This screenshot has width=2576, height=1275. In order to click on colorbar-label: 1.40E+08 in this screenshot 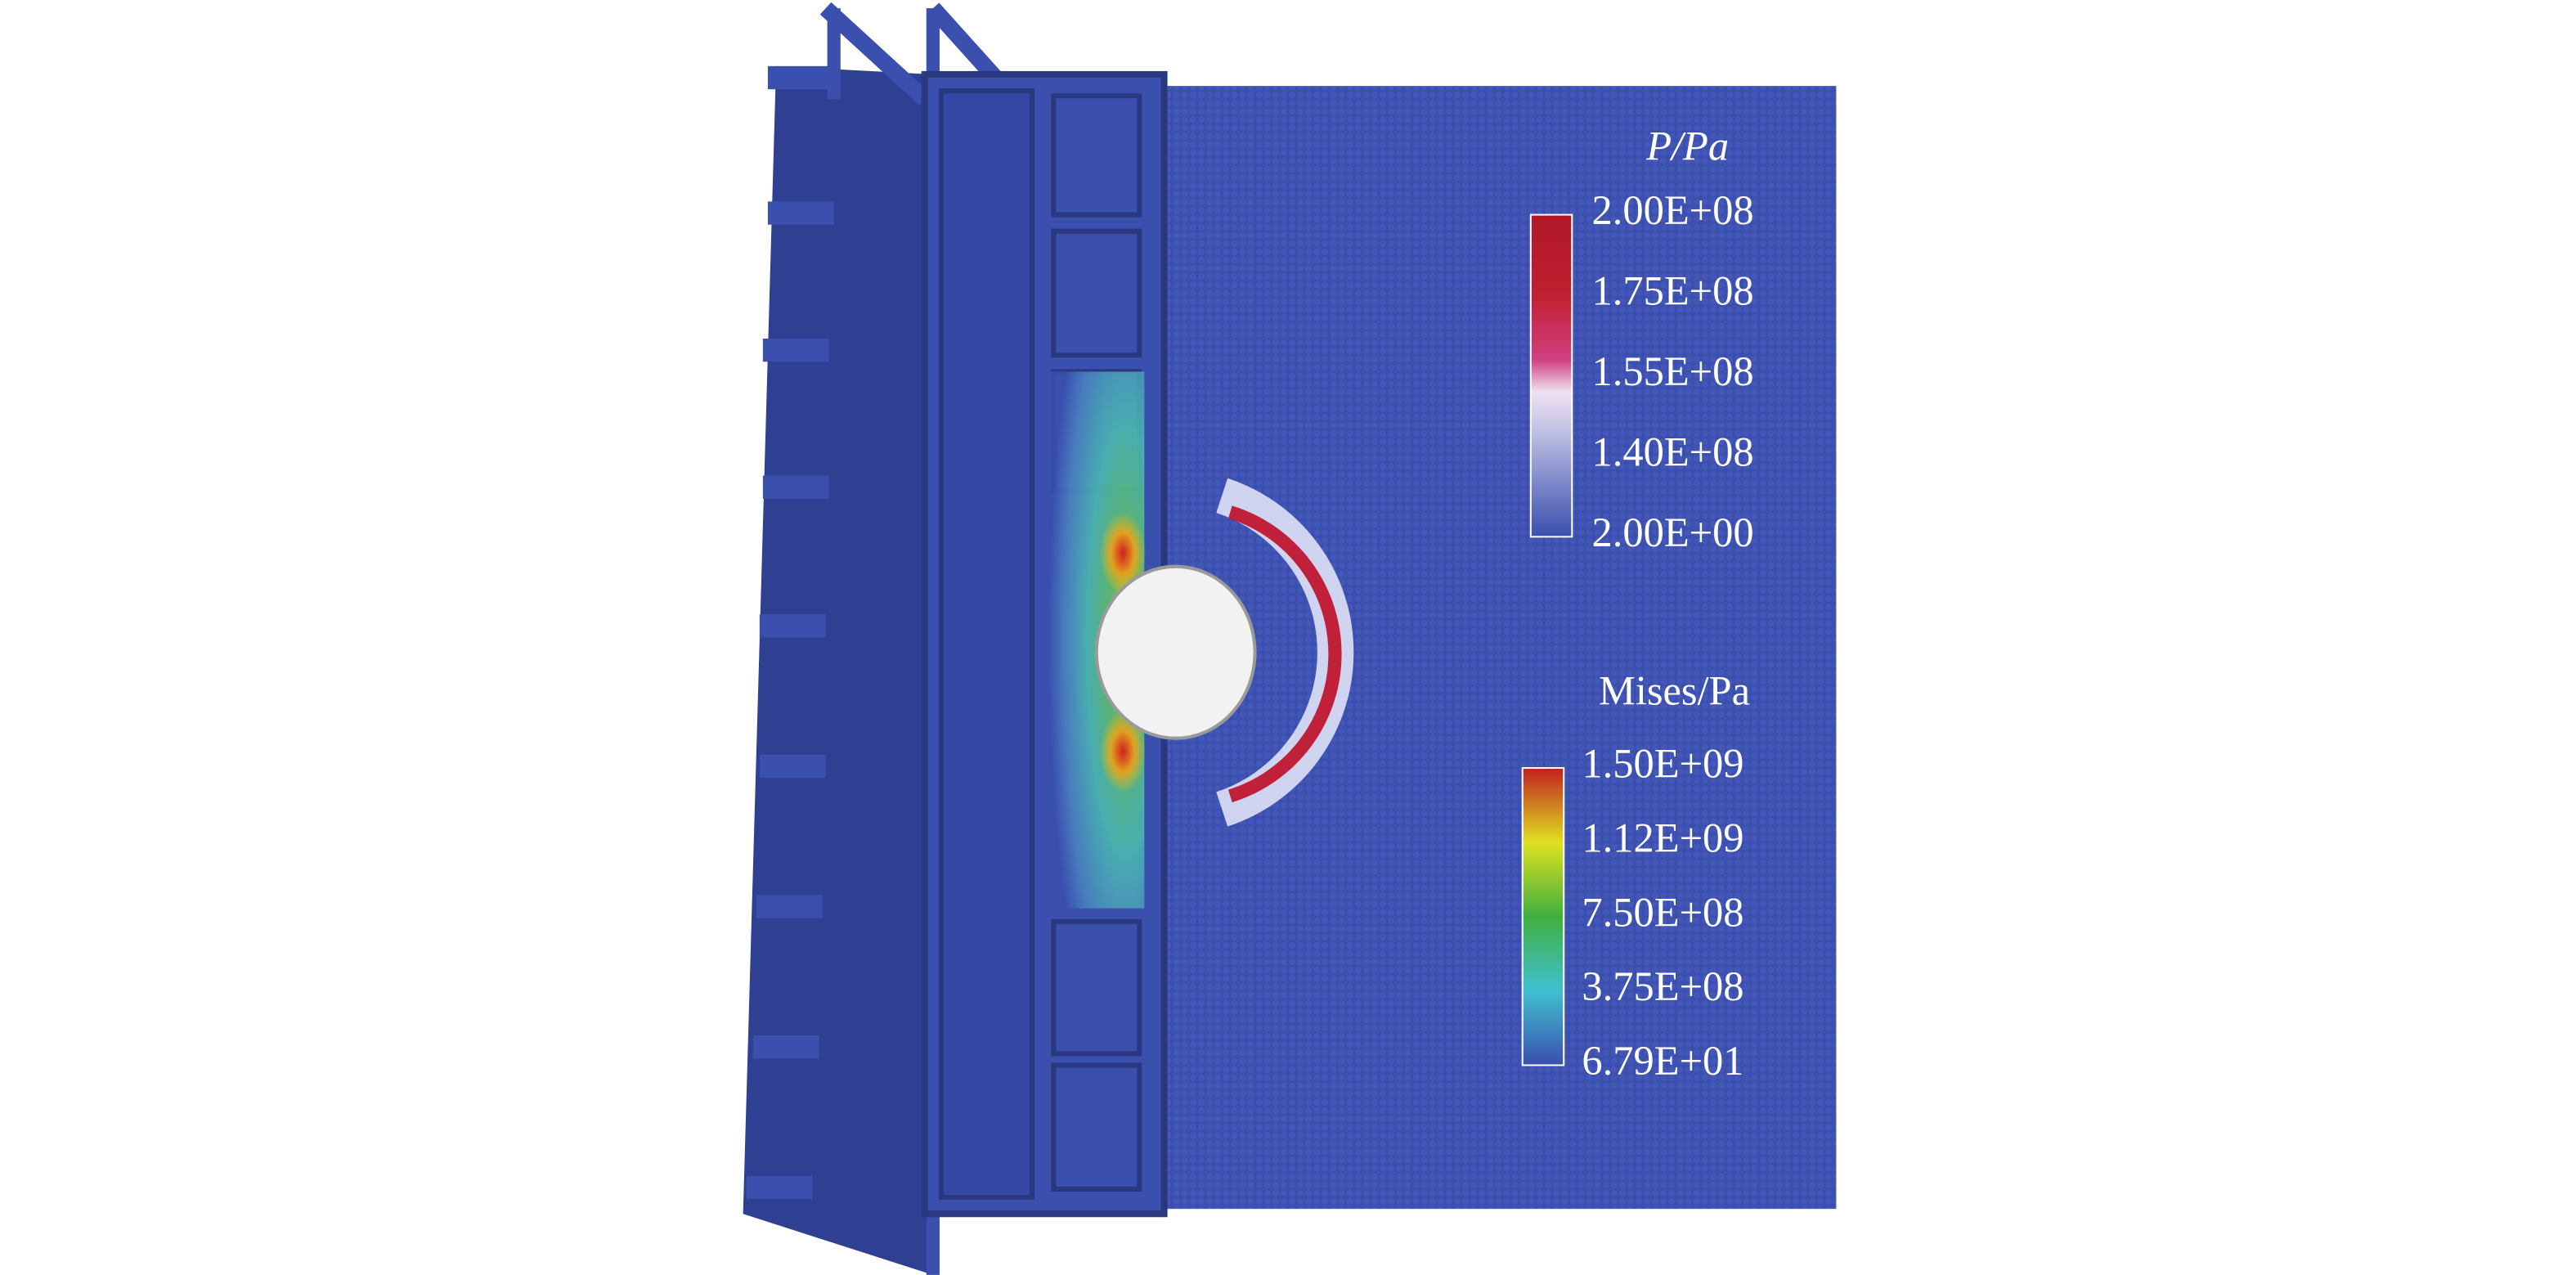, I will do `click(1673, 451)`.